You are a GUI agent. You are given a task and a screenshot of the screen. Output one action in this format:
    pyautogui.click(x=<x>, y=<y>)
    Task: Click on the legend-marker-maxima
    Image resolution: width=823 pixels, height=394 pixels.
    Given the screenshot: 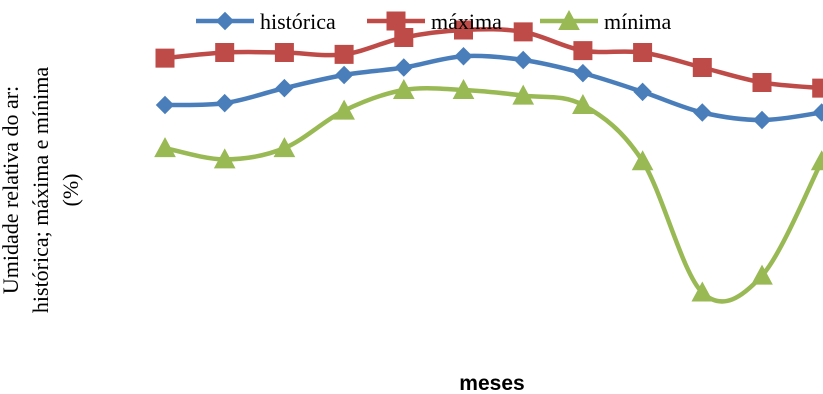 What is the action you would take?
    pyautogui.click(x=396, y=21)
    